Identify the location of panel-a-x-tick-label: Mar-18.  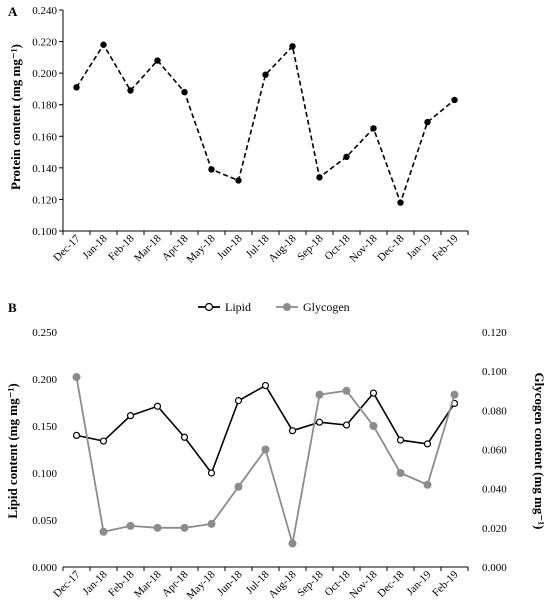
(148, 248).